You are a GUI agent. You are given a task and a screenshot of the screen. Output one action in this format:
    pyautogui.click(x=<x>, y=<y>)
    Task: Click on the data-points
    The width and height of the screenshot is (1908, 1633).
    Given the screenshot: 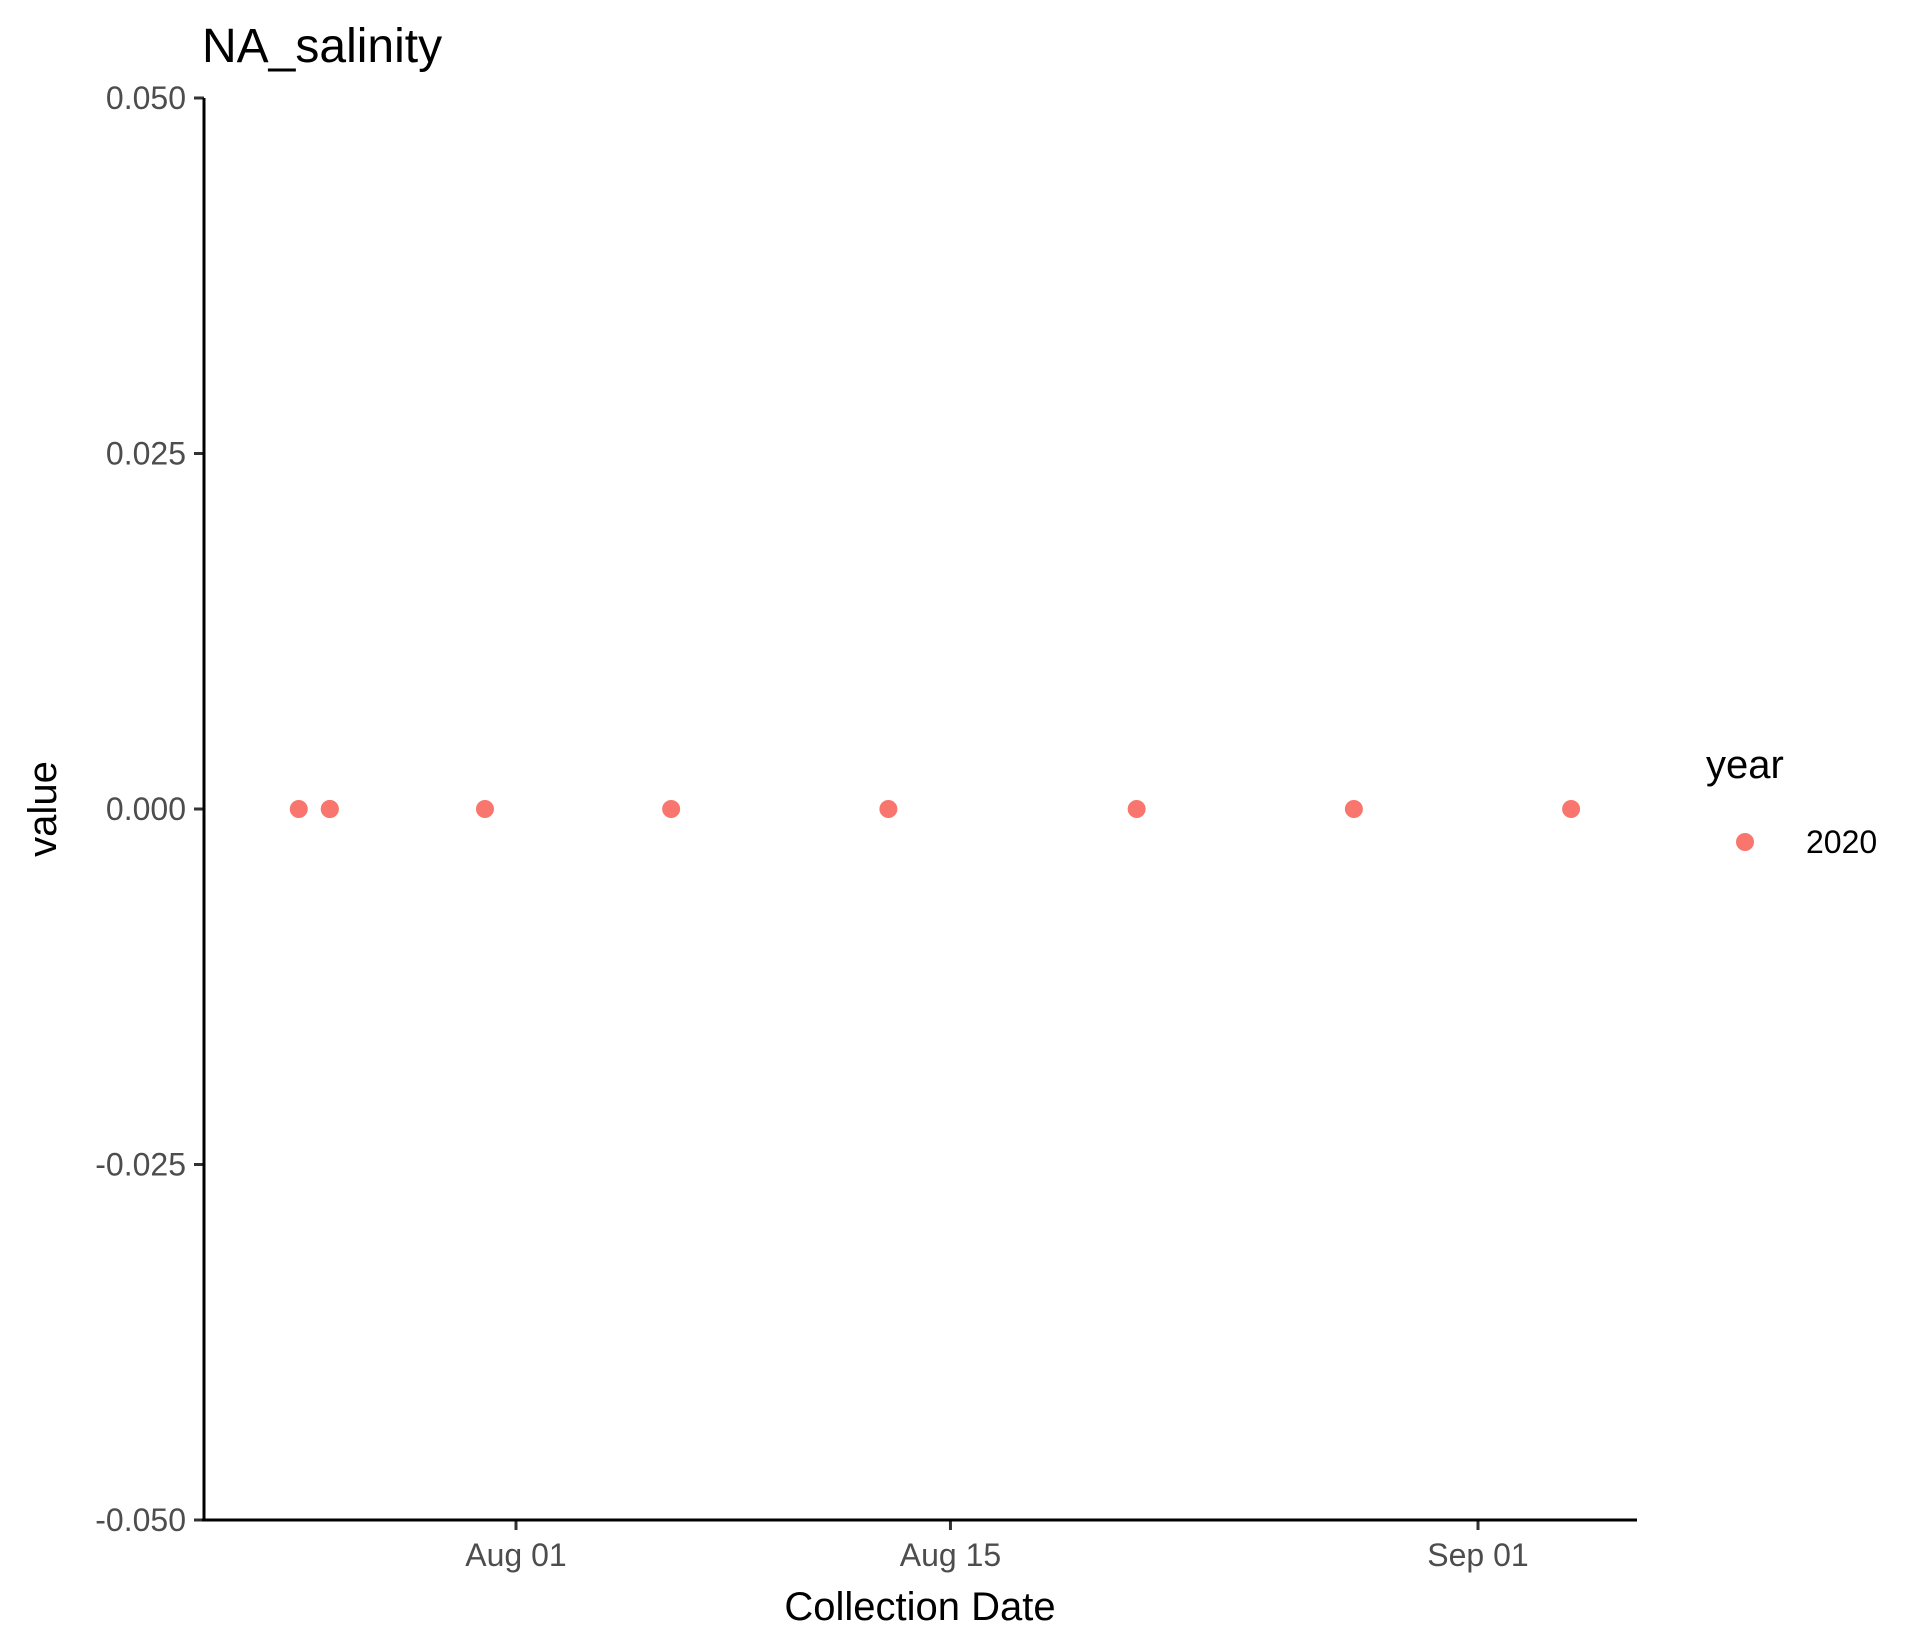 What is the action you would take?
    pyautogui.click(x=935, y=809)
    